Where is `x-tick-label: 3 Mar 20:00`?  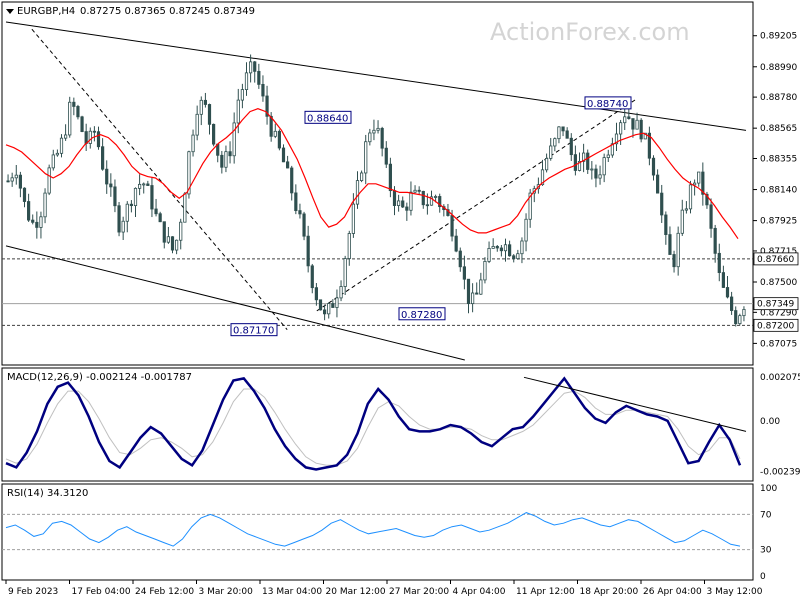
x-tick-label: 3 Mar 20:00 is located at coordinates (226, 592).